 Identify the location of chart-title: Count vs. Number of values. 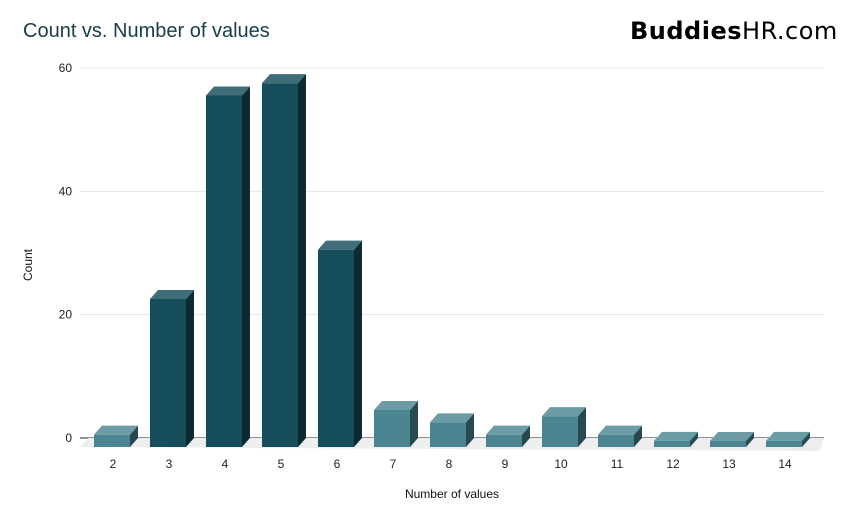
(146, 31).